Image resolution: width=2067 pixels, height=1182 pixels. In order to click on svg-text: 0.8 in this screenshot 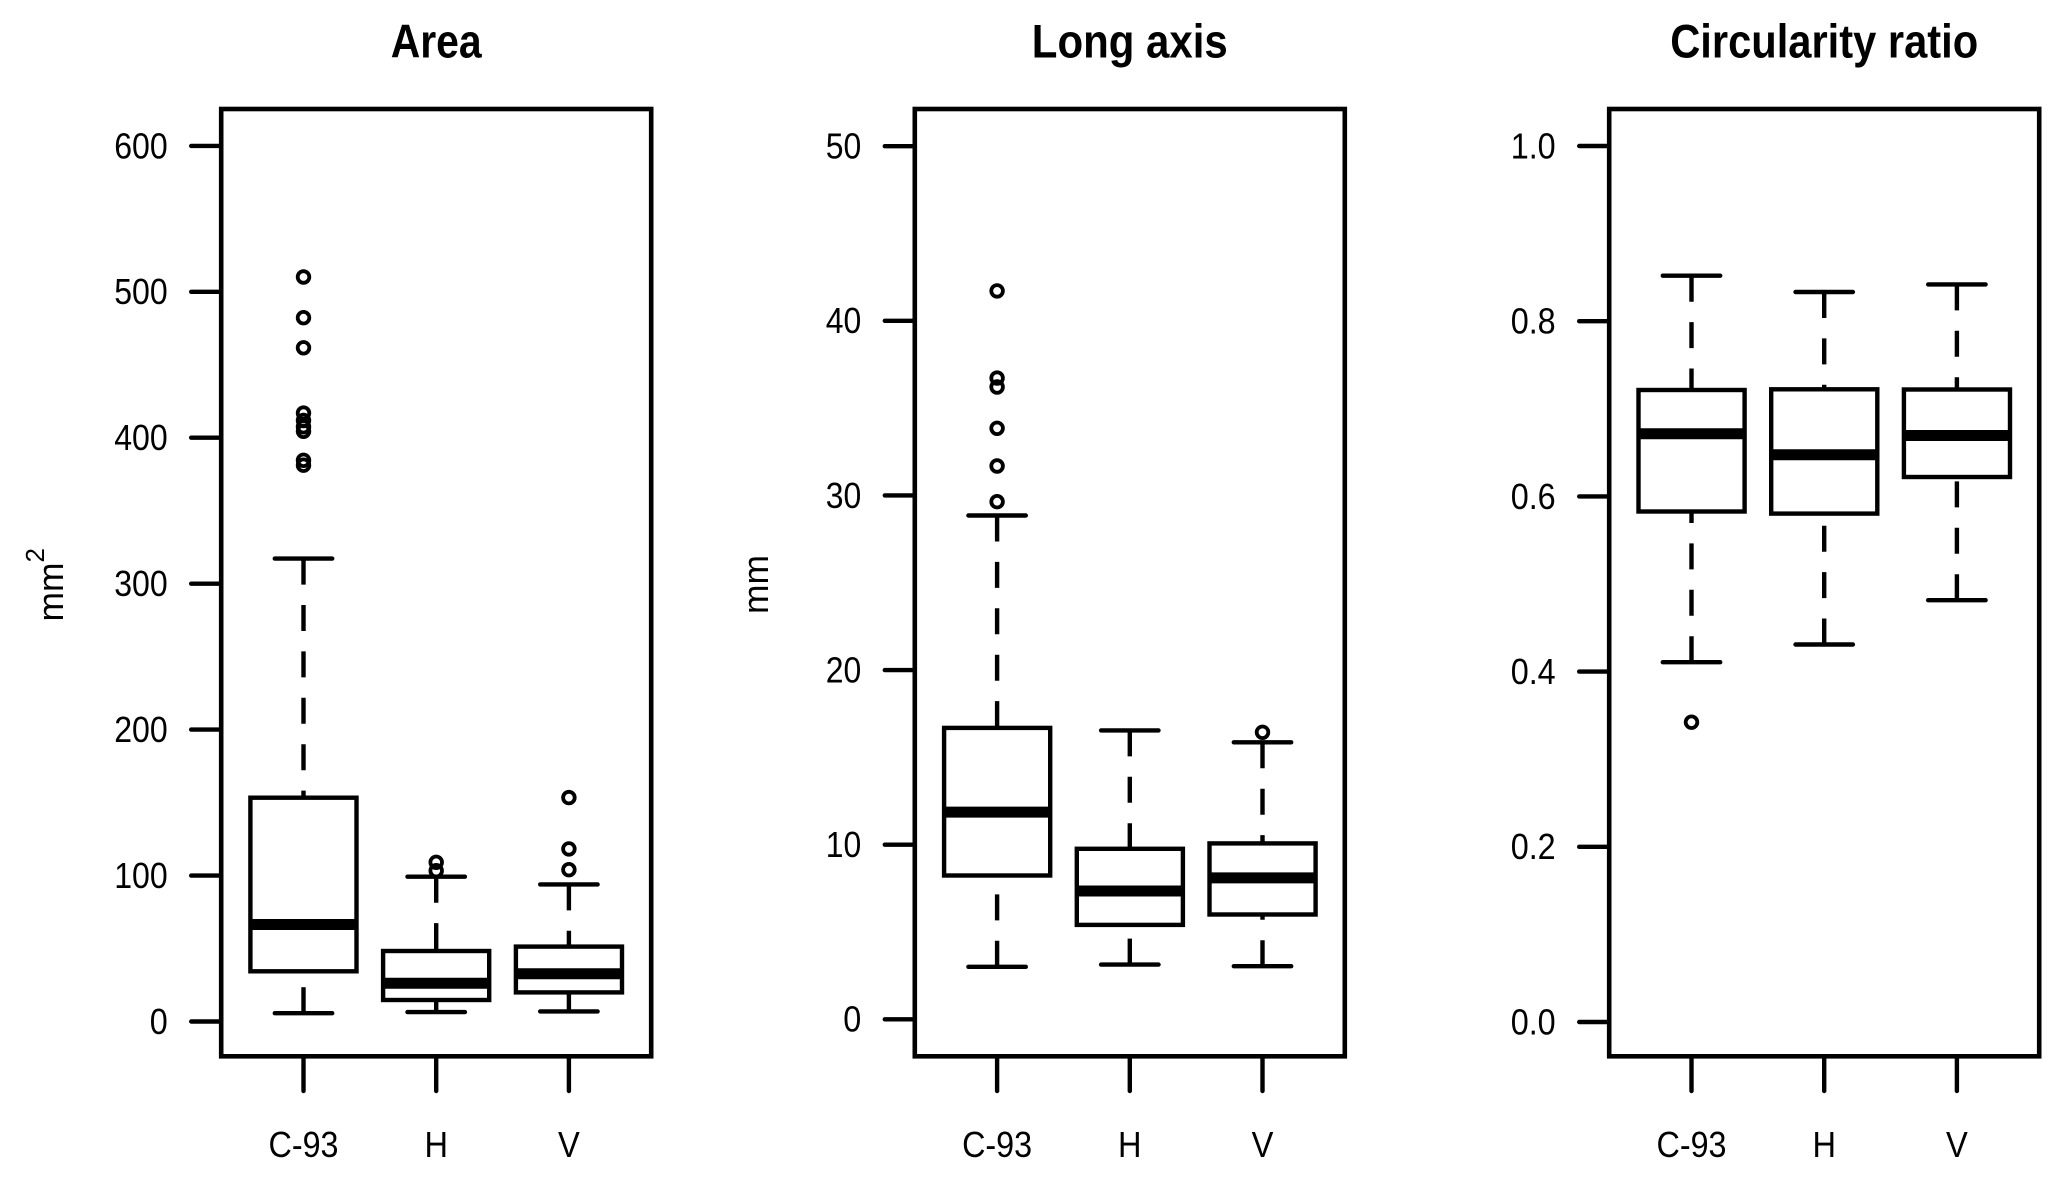, I will do `click(1533, 321)`.